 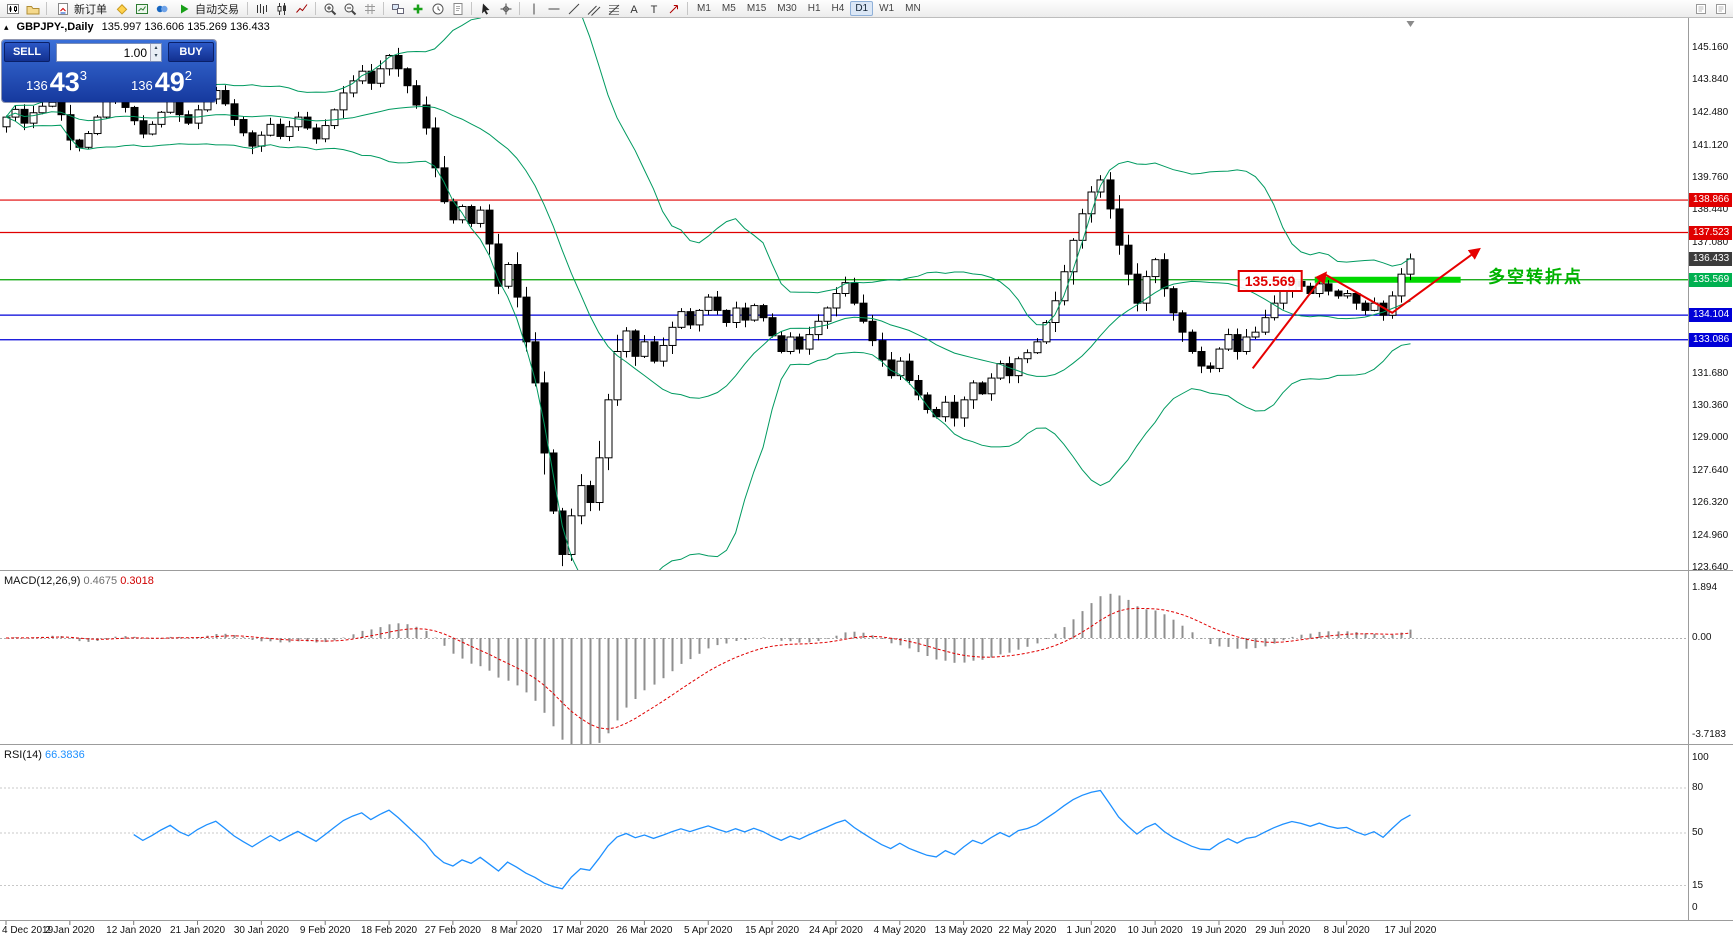 I want to click on timeframe-button-m30: M30, so click(x=787, y=8).